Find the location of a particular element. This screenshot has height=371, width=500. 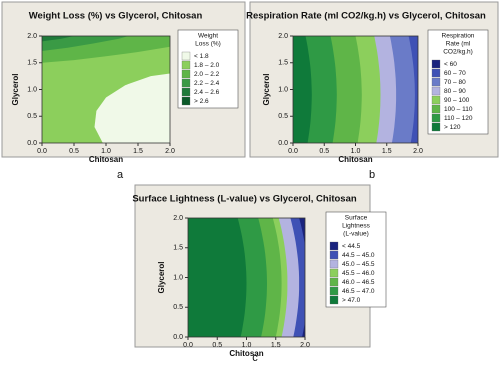

legend-label: 45.0 – 45.5 is located at coordinates (358, 264).